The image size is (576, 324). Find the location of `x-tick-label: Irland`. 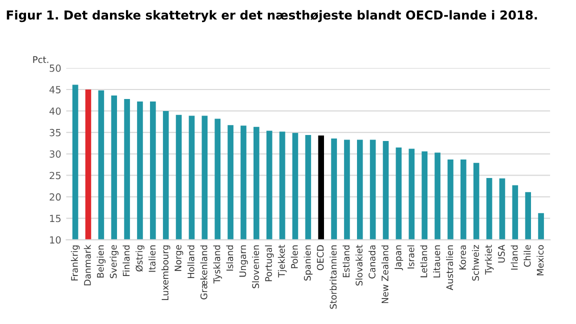

x-tick-label: Irland is located at coordinates (514, 257).